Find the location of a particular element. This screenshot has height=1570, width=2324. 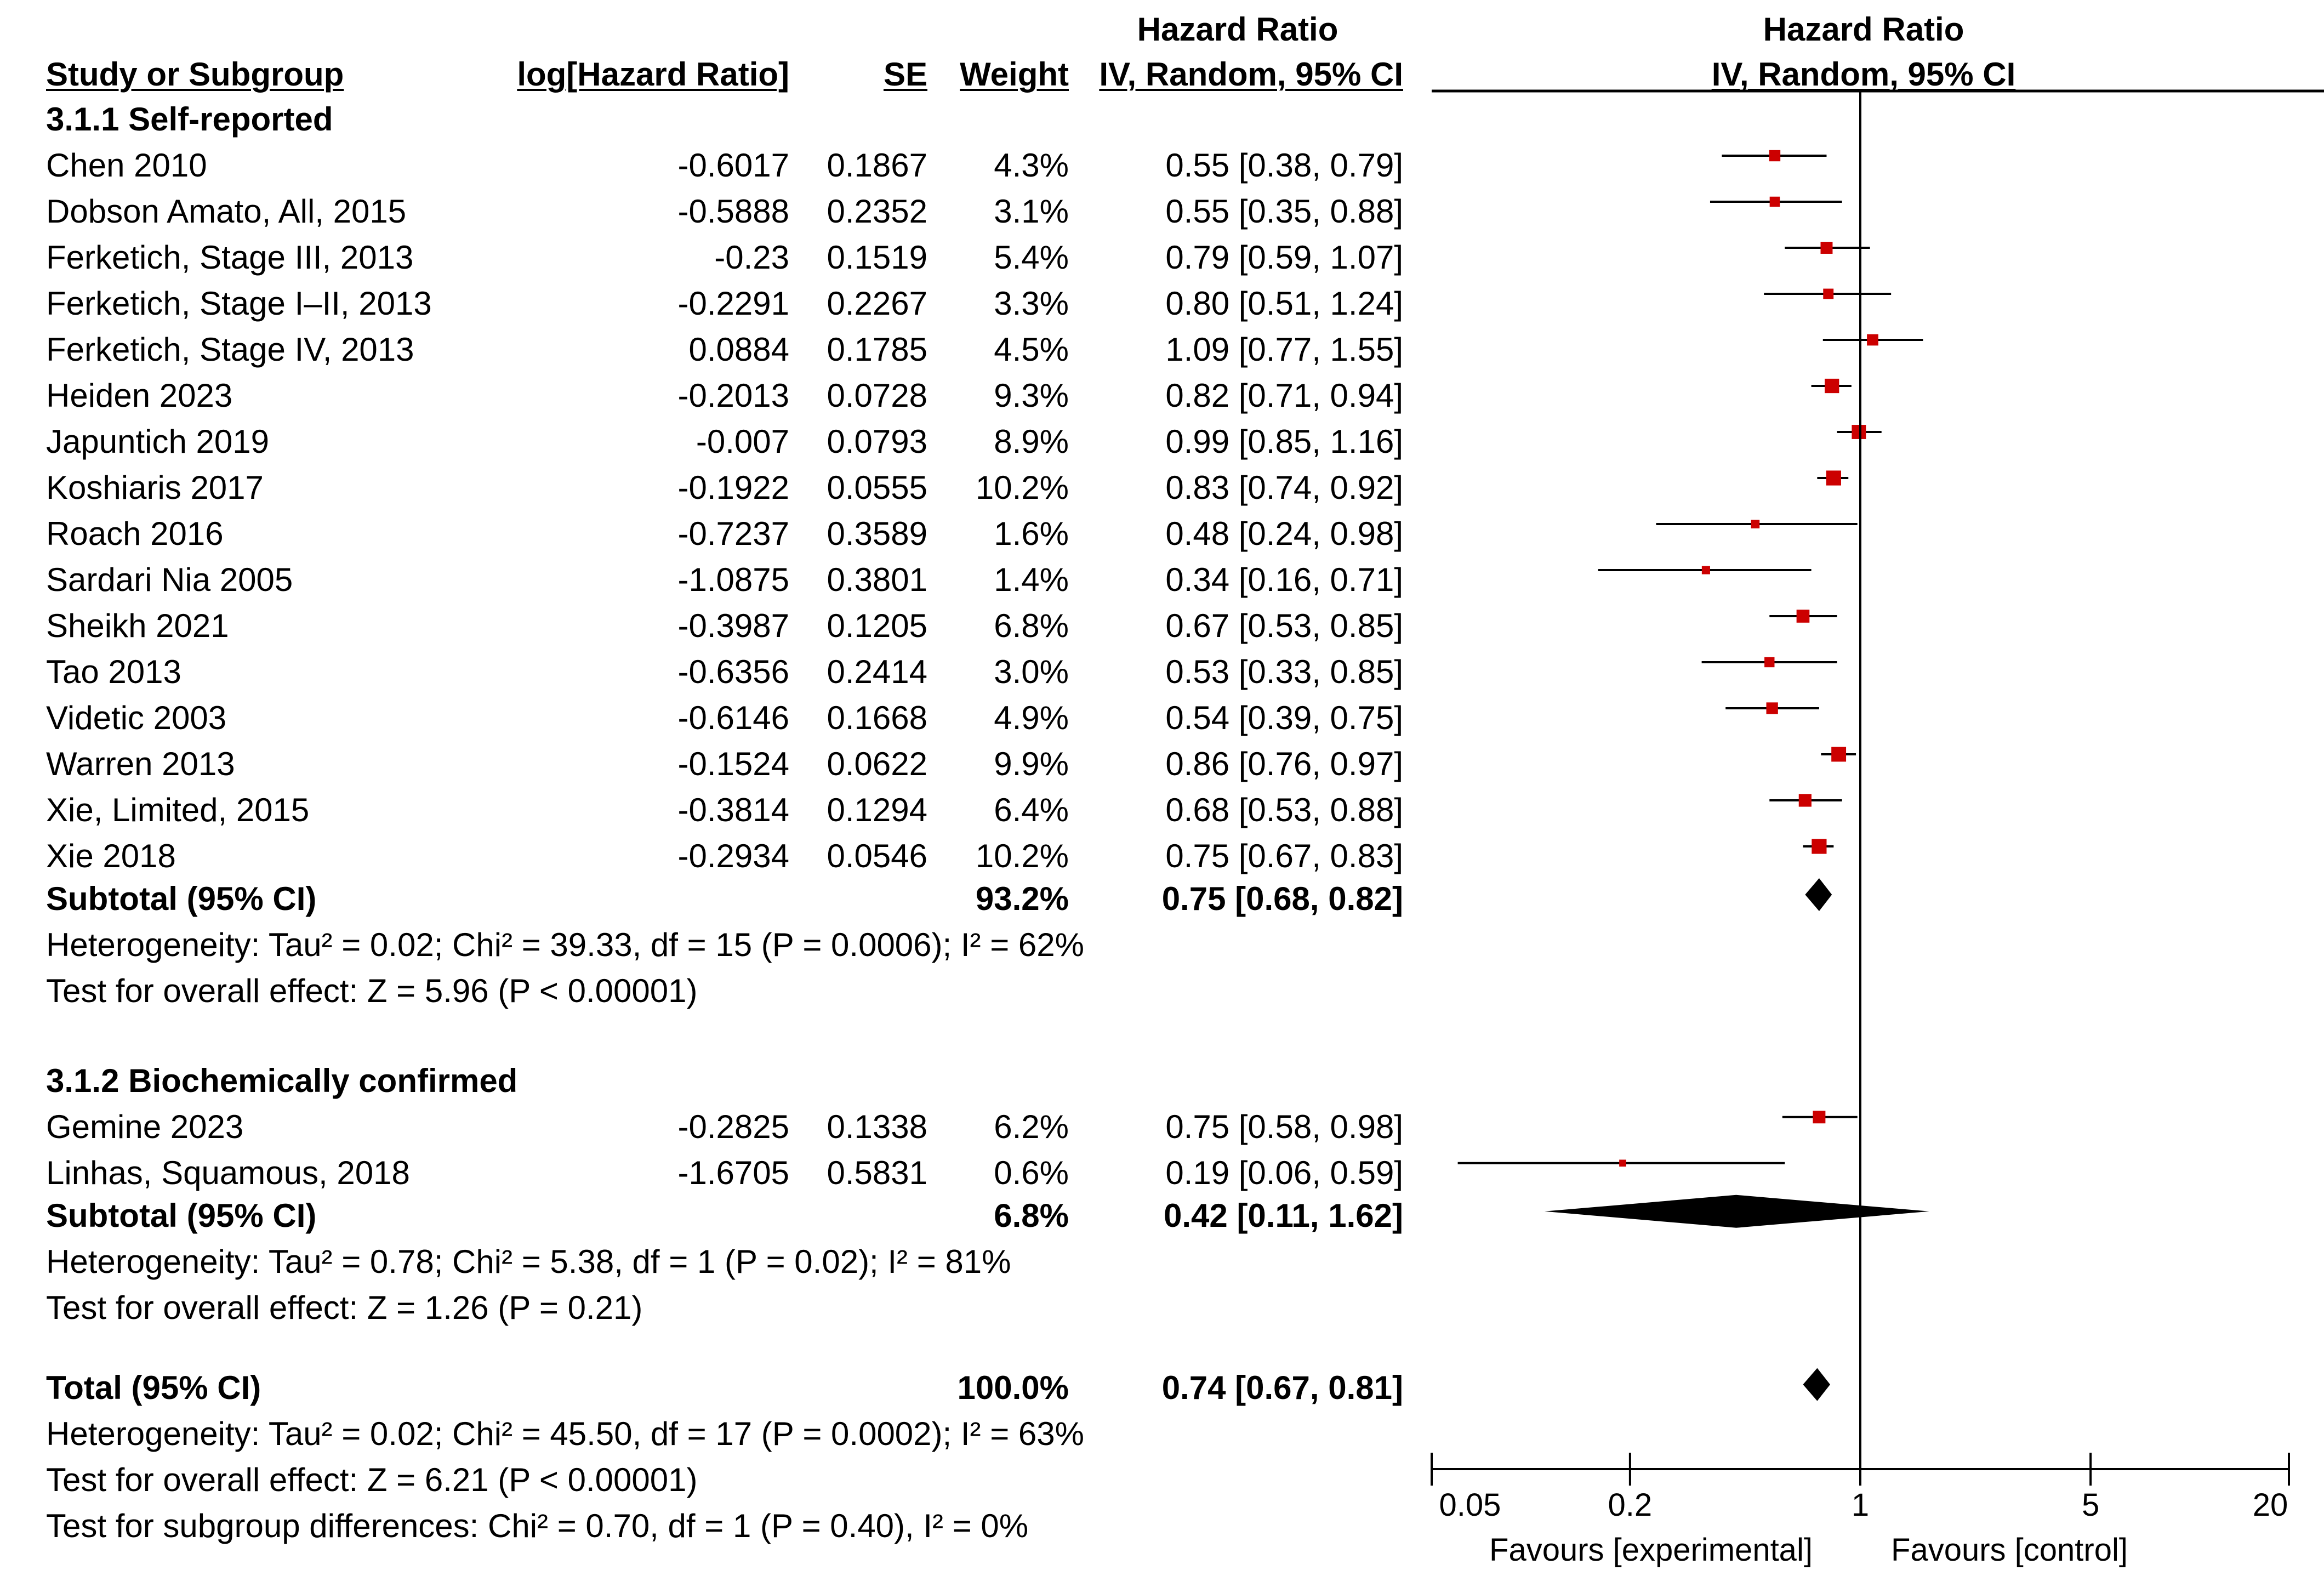

study-ci: 0.55 [0.38, 0.79] is located at coordinates (1284, 165).